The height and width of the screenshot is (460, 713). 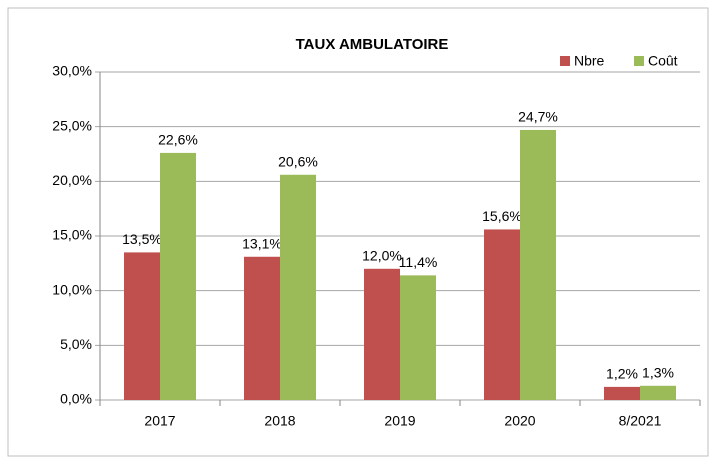 What do you see at coordinates (279, 421) in the screenshot?
I see `x-tick-label: 2018` at bounding box center [279, 421].